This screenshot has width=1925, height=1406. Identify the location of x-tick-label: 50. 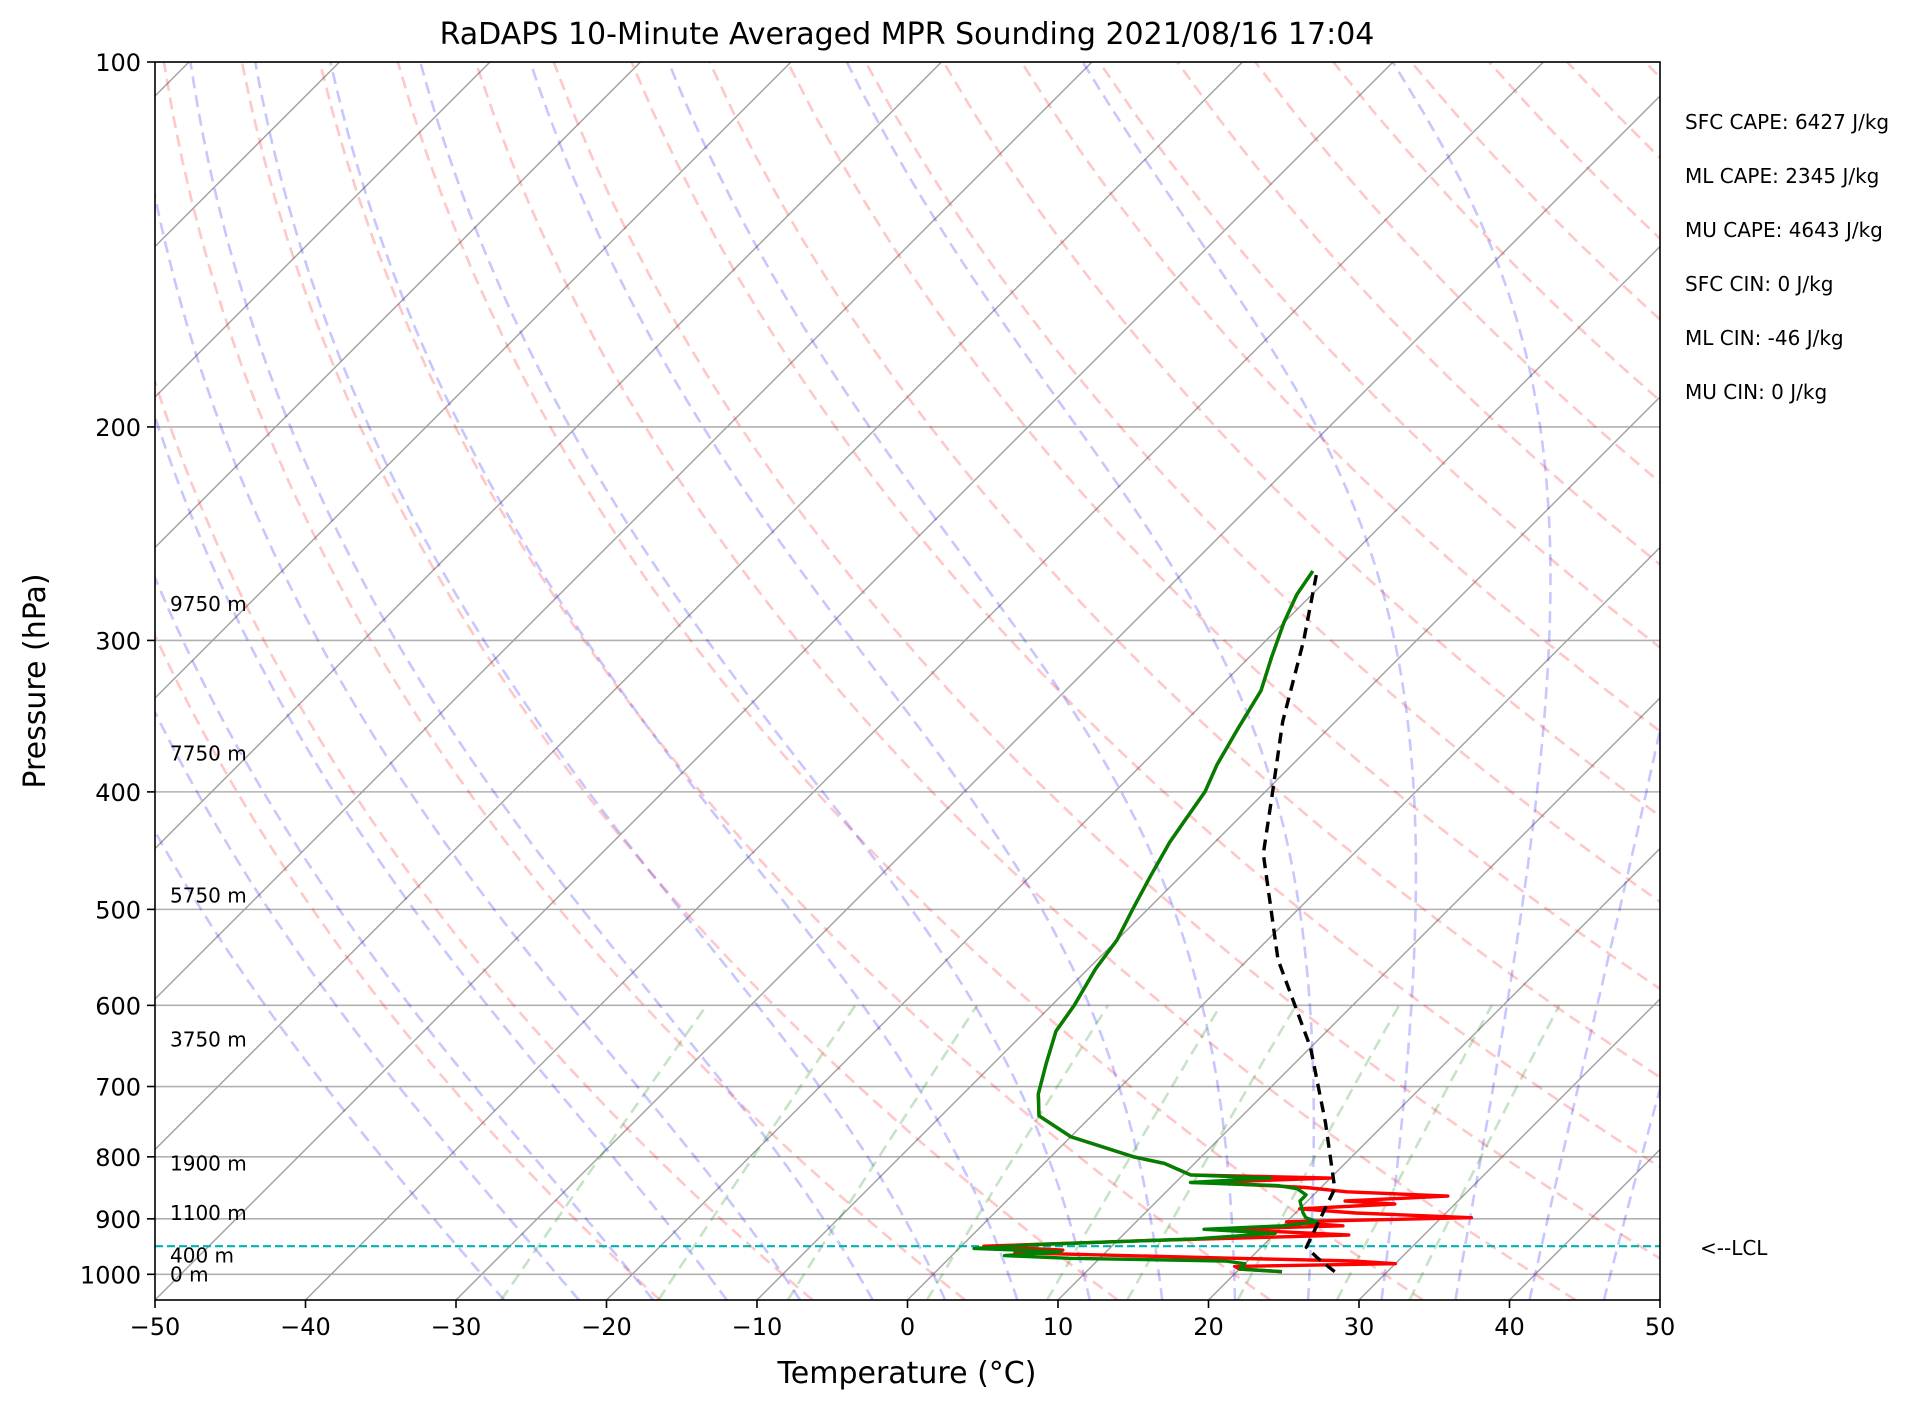
(1660, 1327).